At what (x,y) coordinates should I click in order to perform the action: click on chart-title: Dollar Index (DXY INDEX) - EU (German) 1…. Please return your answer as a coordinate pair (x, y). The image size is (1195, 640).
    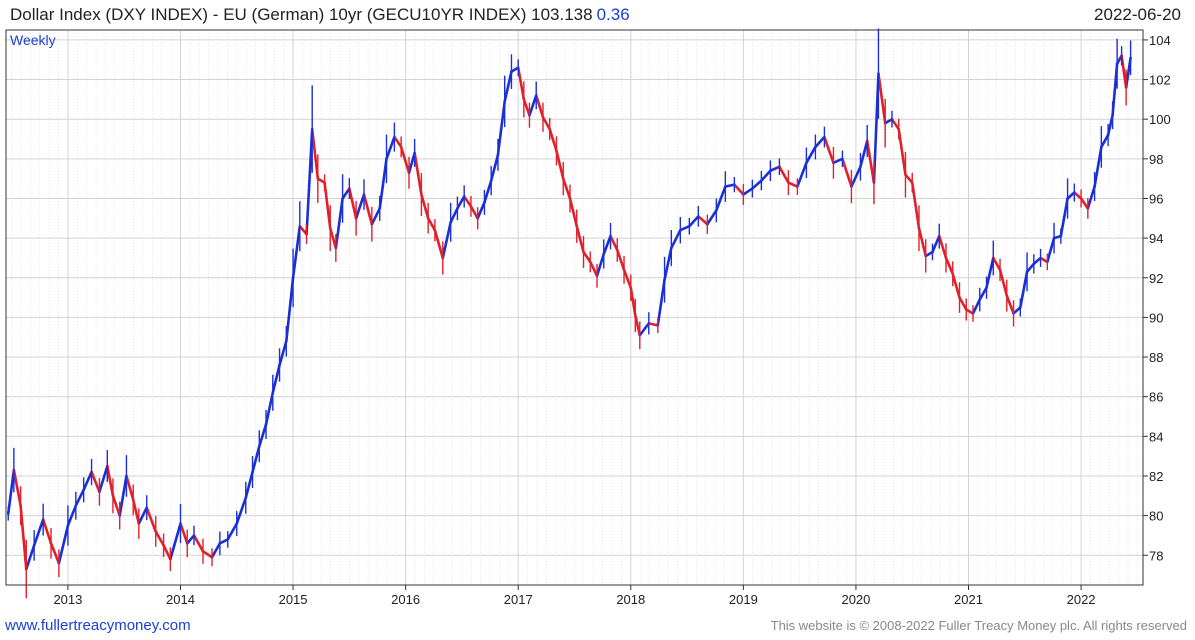
    Looking at the image, I should click on (320, 15).